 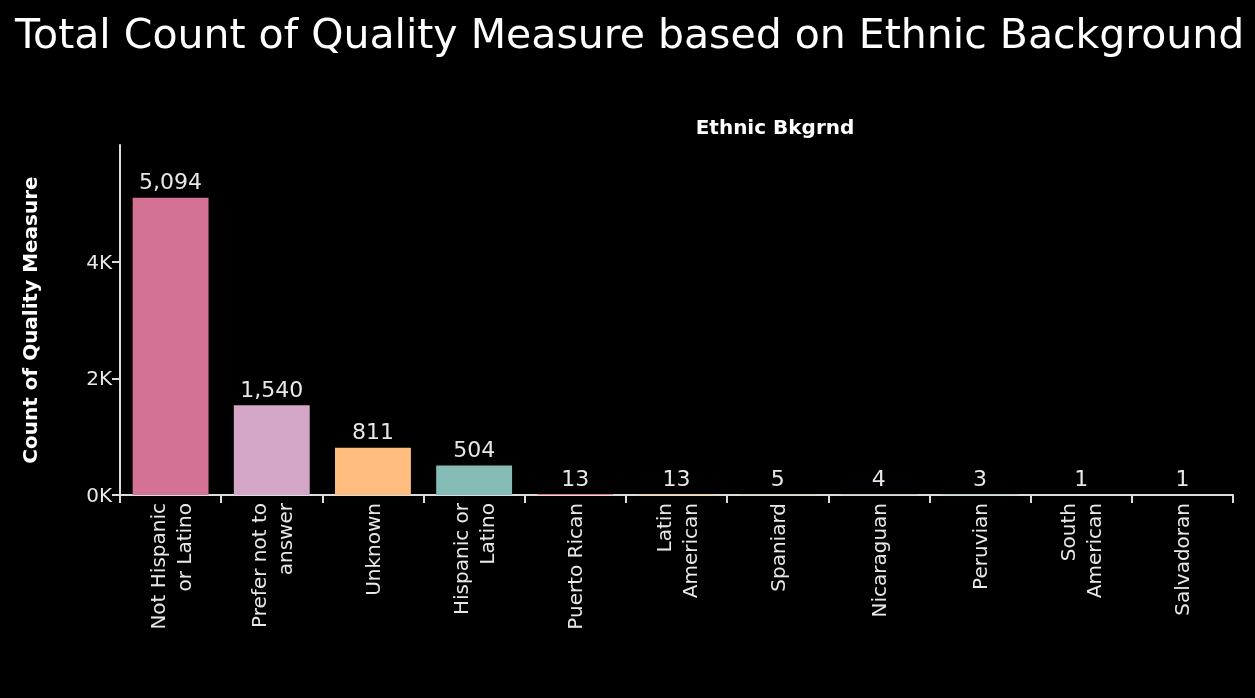 What do you see at coordinates (575, 566) in the screenshot?
I see `x-tick-label: Puerto Rican` at bounding box center [575, 566].